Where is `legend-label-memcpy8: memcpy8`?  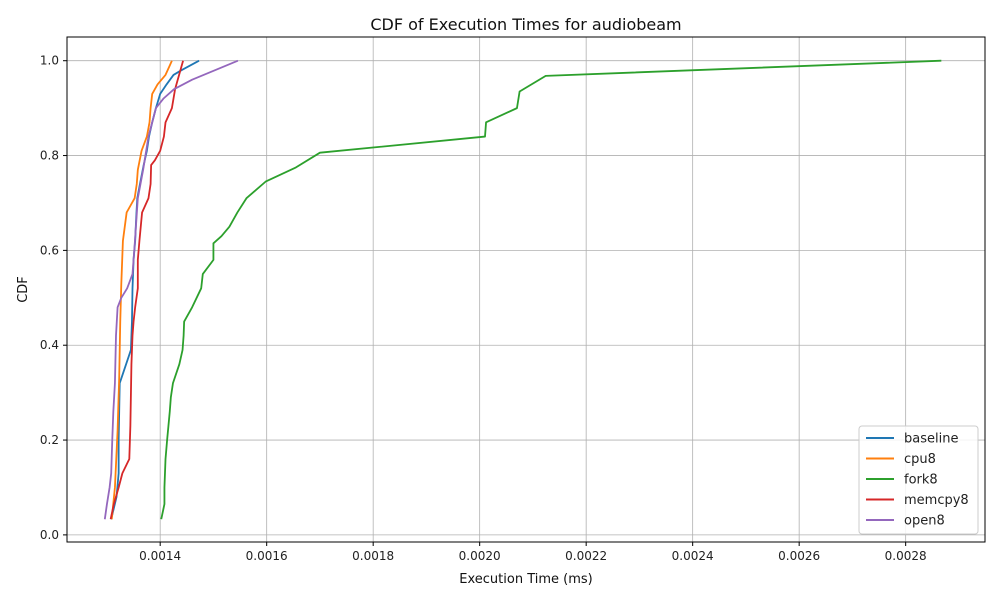 legend-label-memcpy8: memcpy8 is located at coordinates (936, 500).